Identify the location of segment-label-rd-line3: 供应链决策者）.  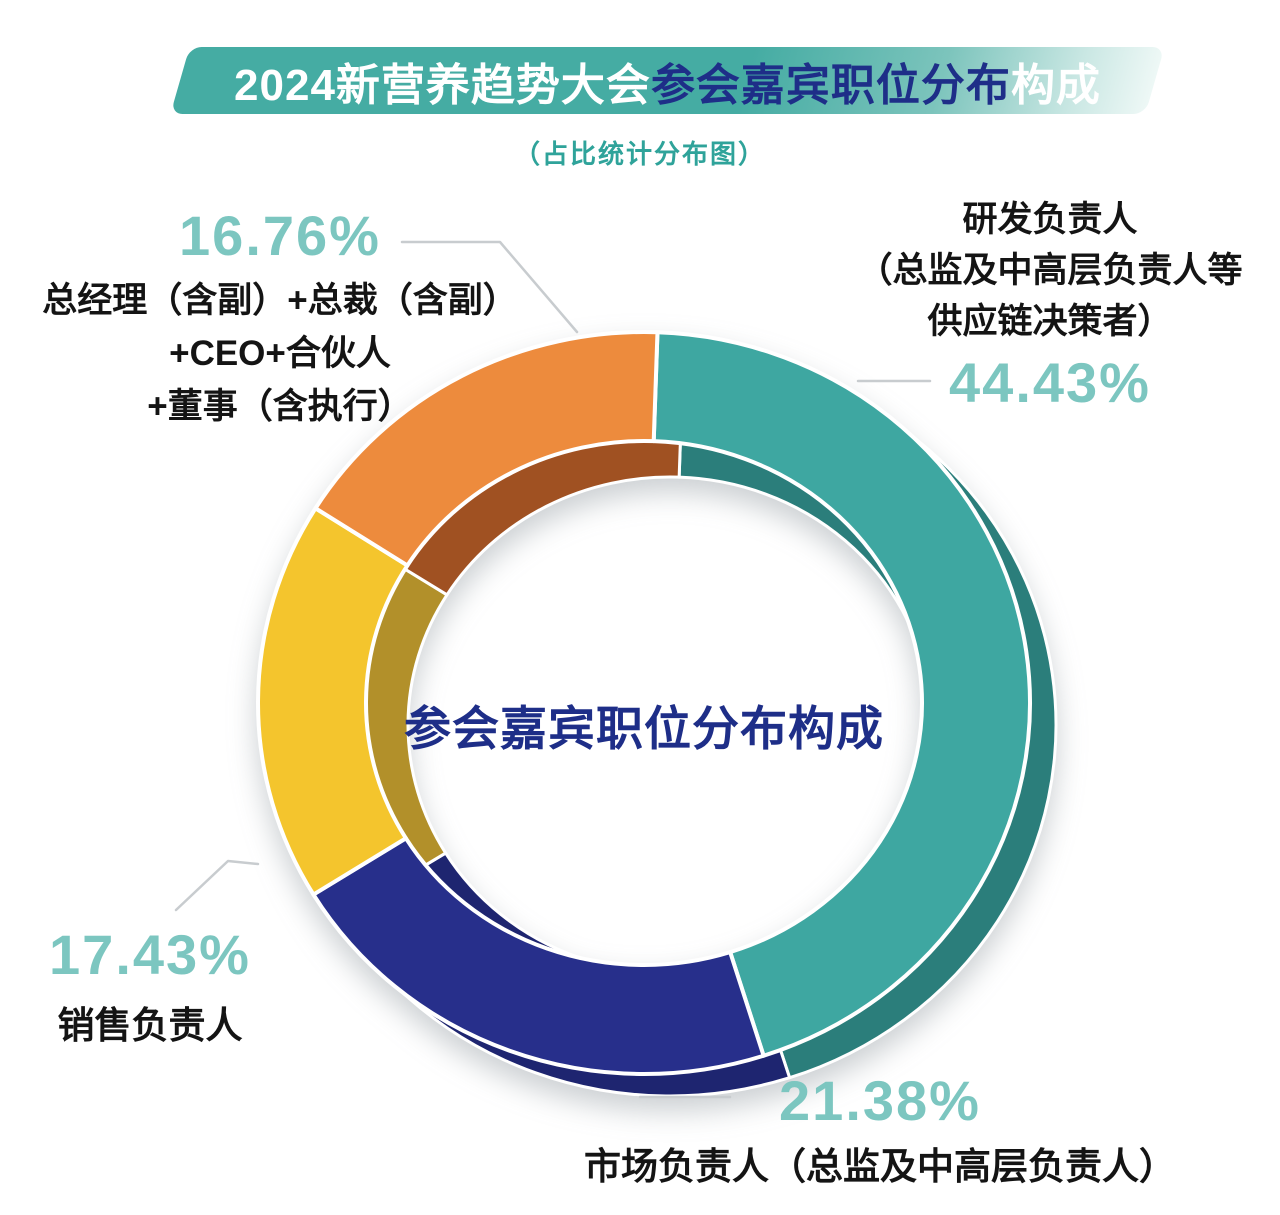
(1050, 321).